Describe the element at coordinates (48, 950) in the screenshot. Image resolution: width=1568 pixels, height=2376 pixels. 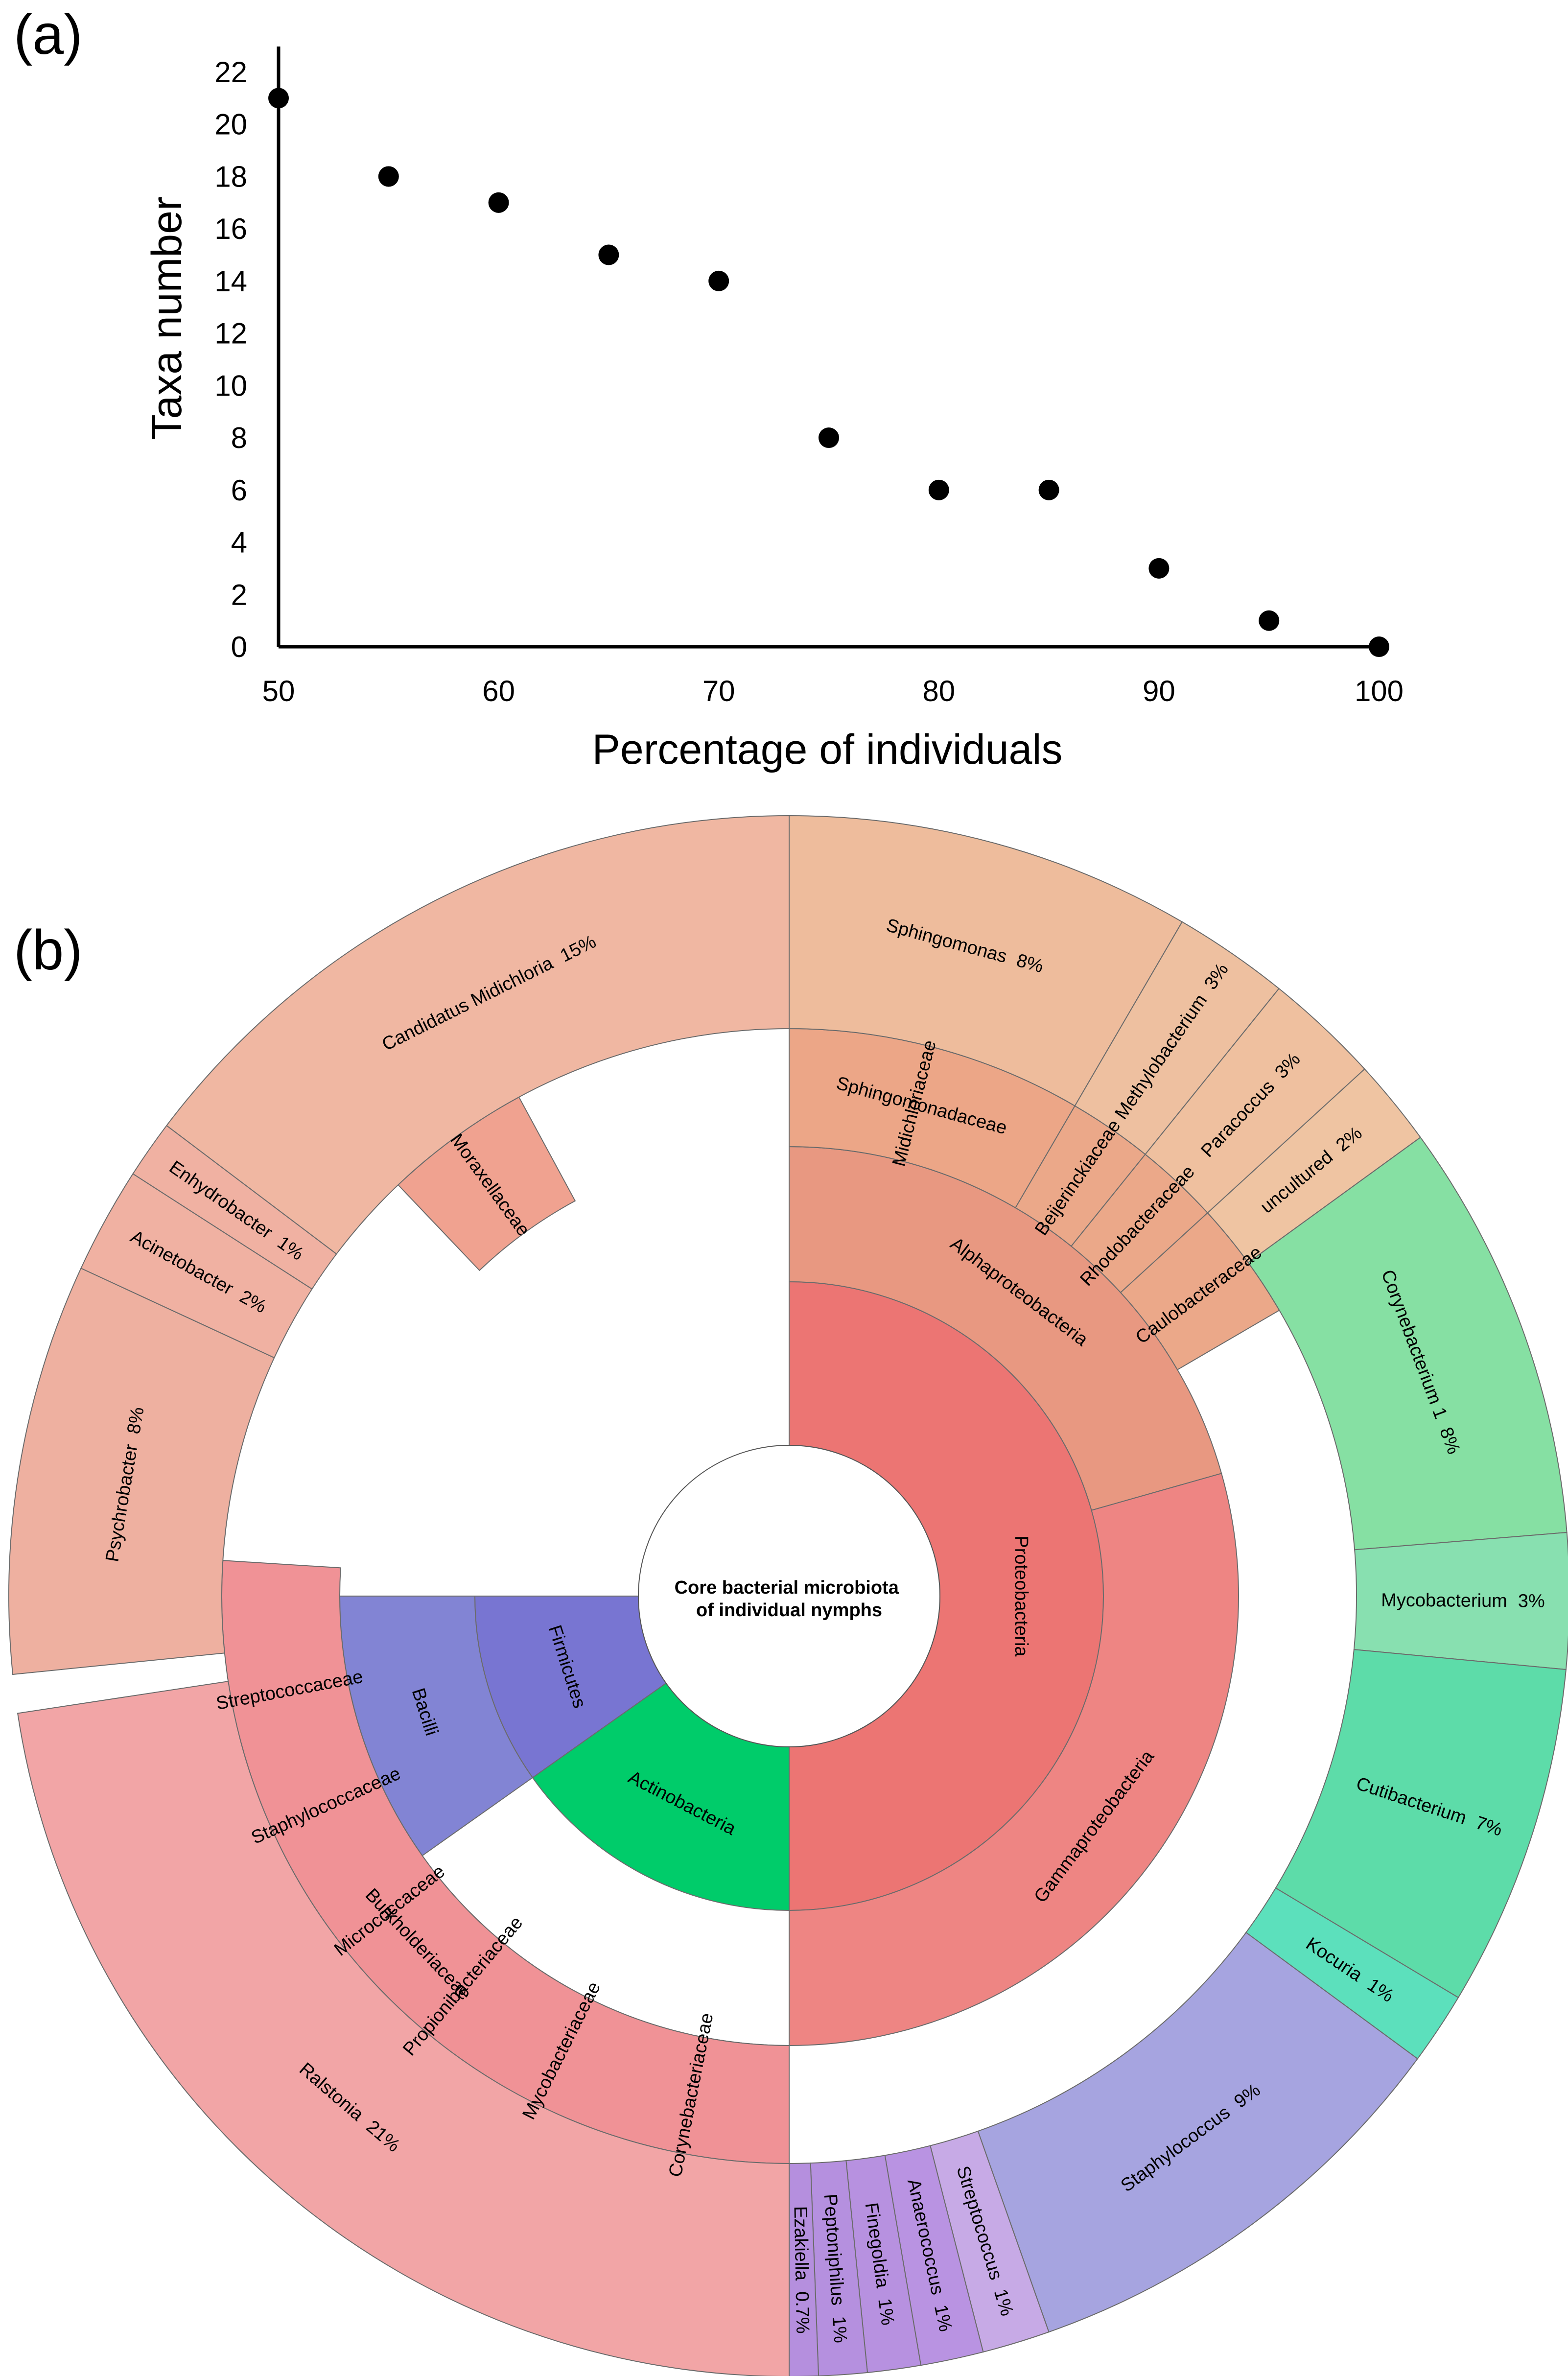
I see `panel-b-label: (b)` at that location.